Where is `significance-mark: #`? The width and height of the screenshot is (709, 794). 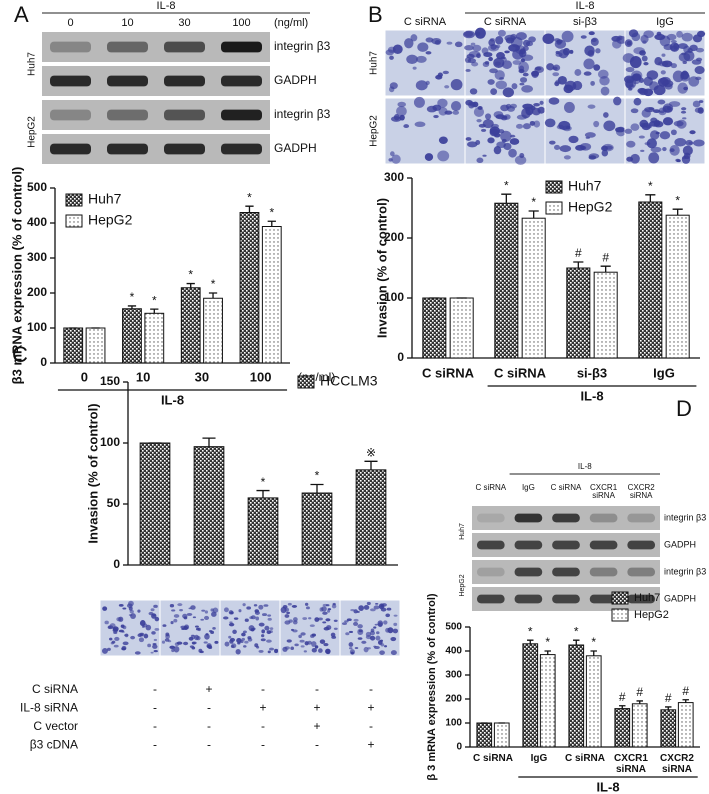
significance-mark: # is located at coordinates (605, 257).